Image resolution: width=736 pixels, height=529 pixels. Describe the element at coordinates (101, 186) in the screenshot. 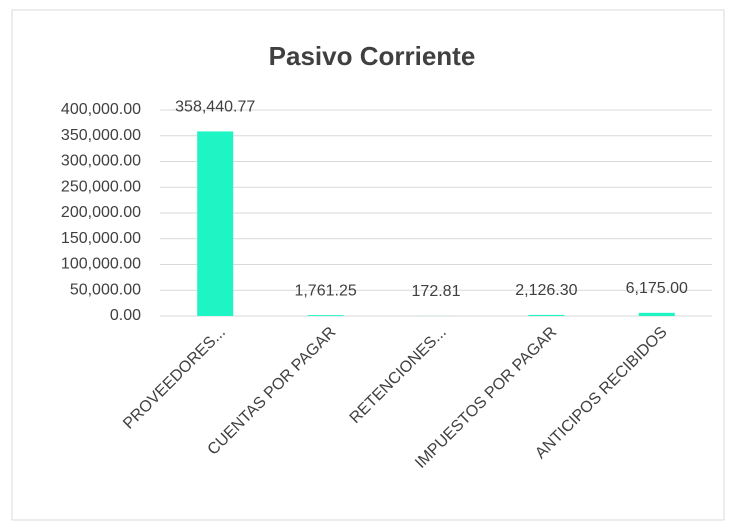

I see `y-tick-label: 250,000.00` at that location.